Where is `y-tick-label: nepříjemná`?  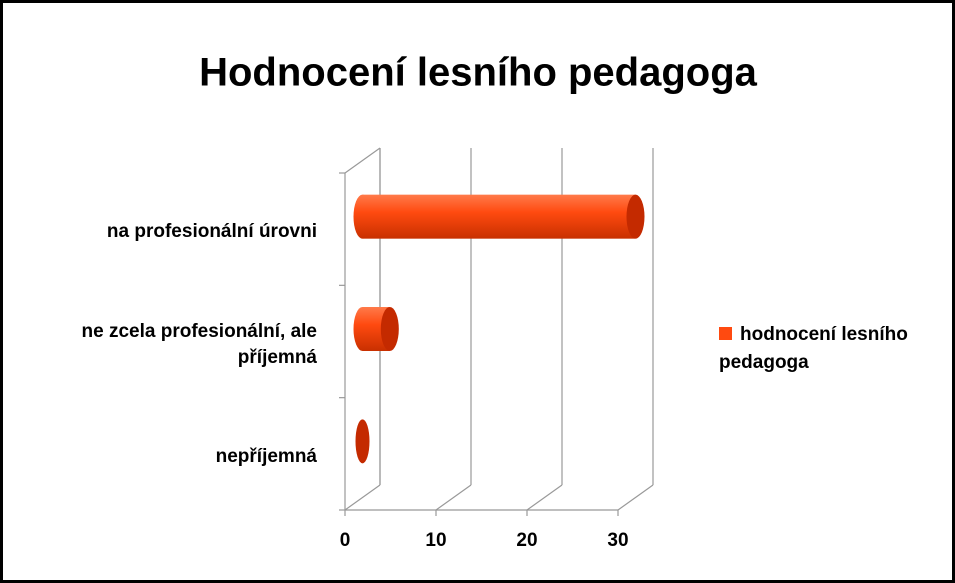
y-tick-label: nepříjemná is located at coordinates (266, 456).